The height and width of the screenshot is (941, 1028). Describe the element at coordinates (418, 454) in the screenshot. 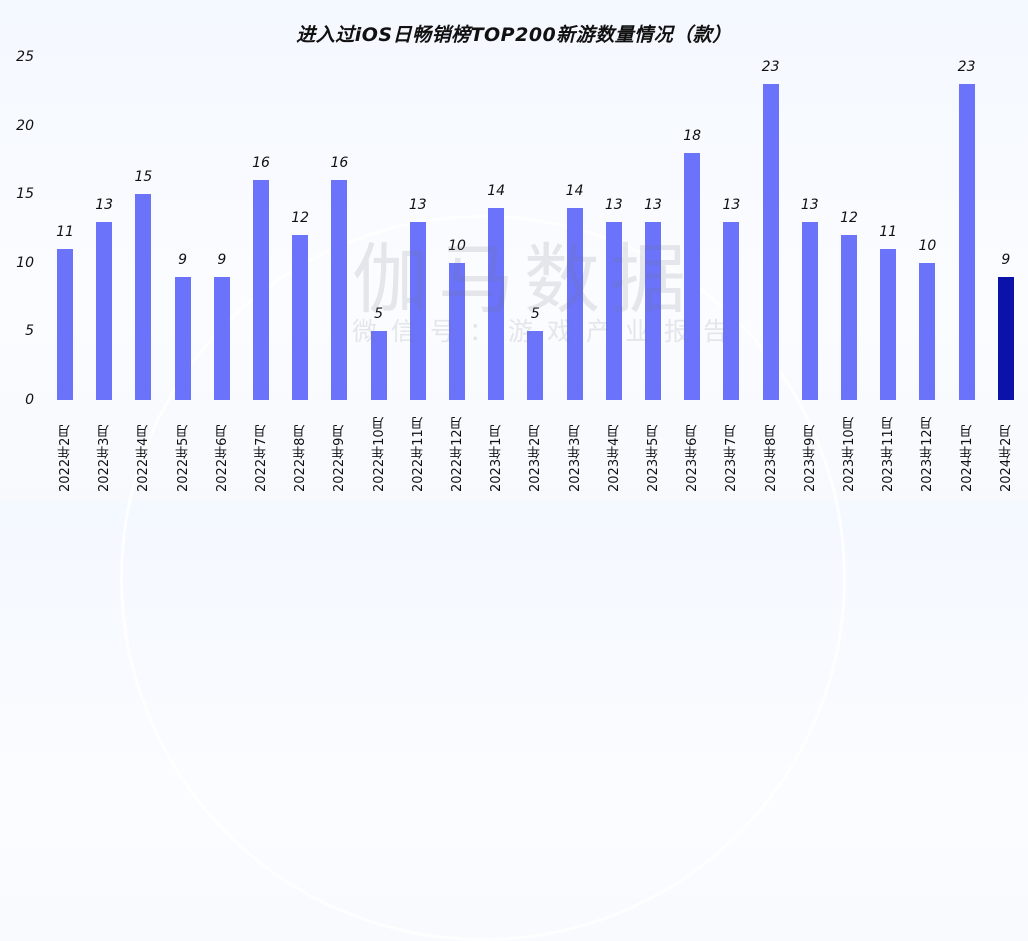

I see `x-tick-label: 2022年11月` at that location.